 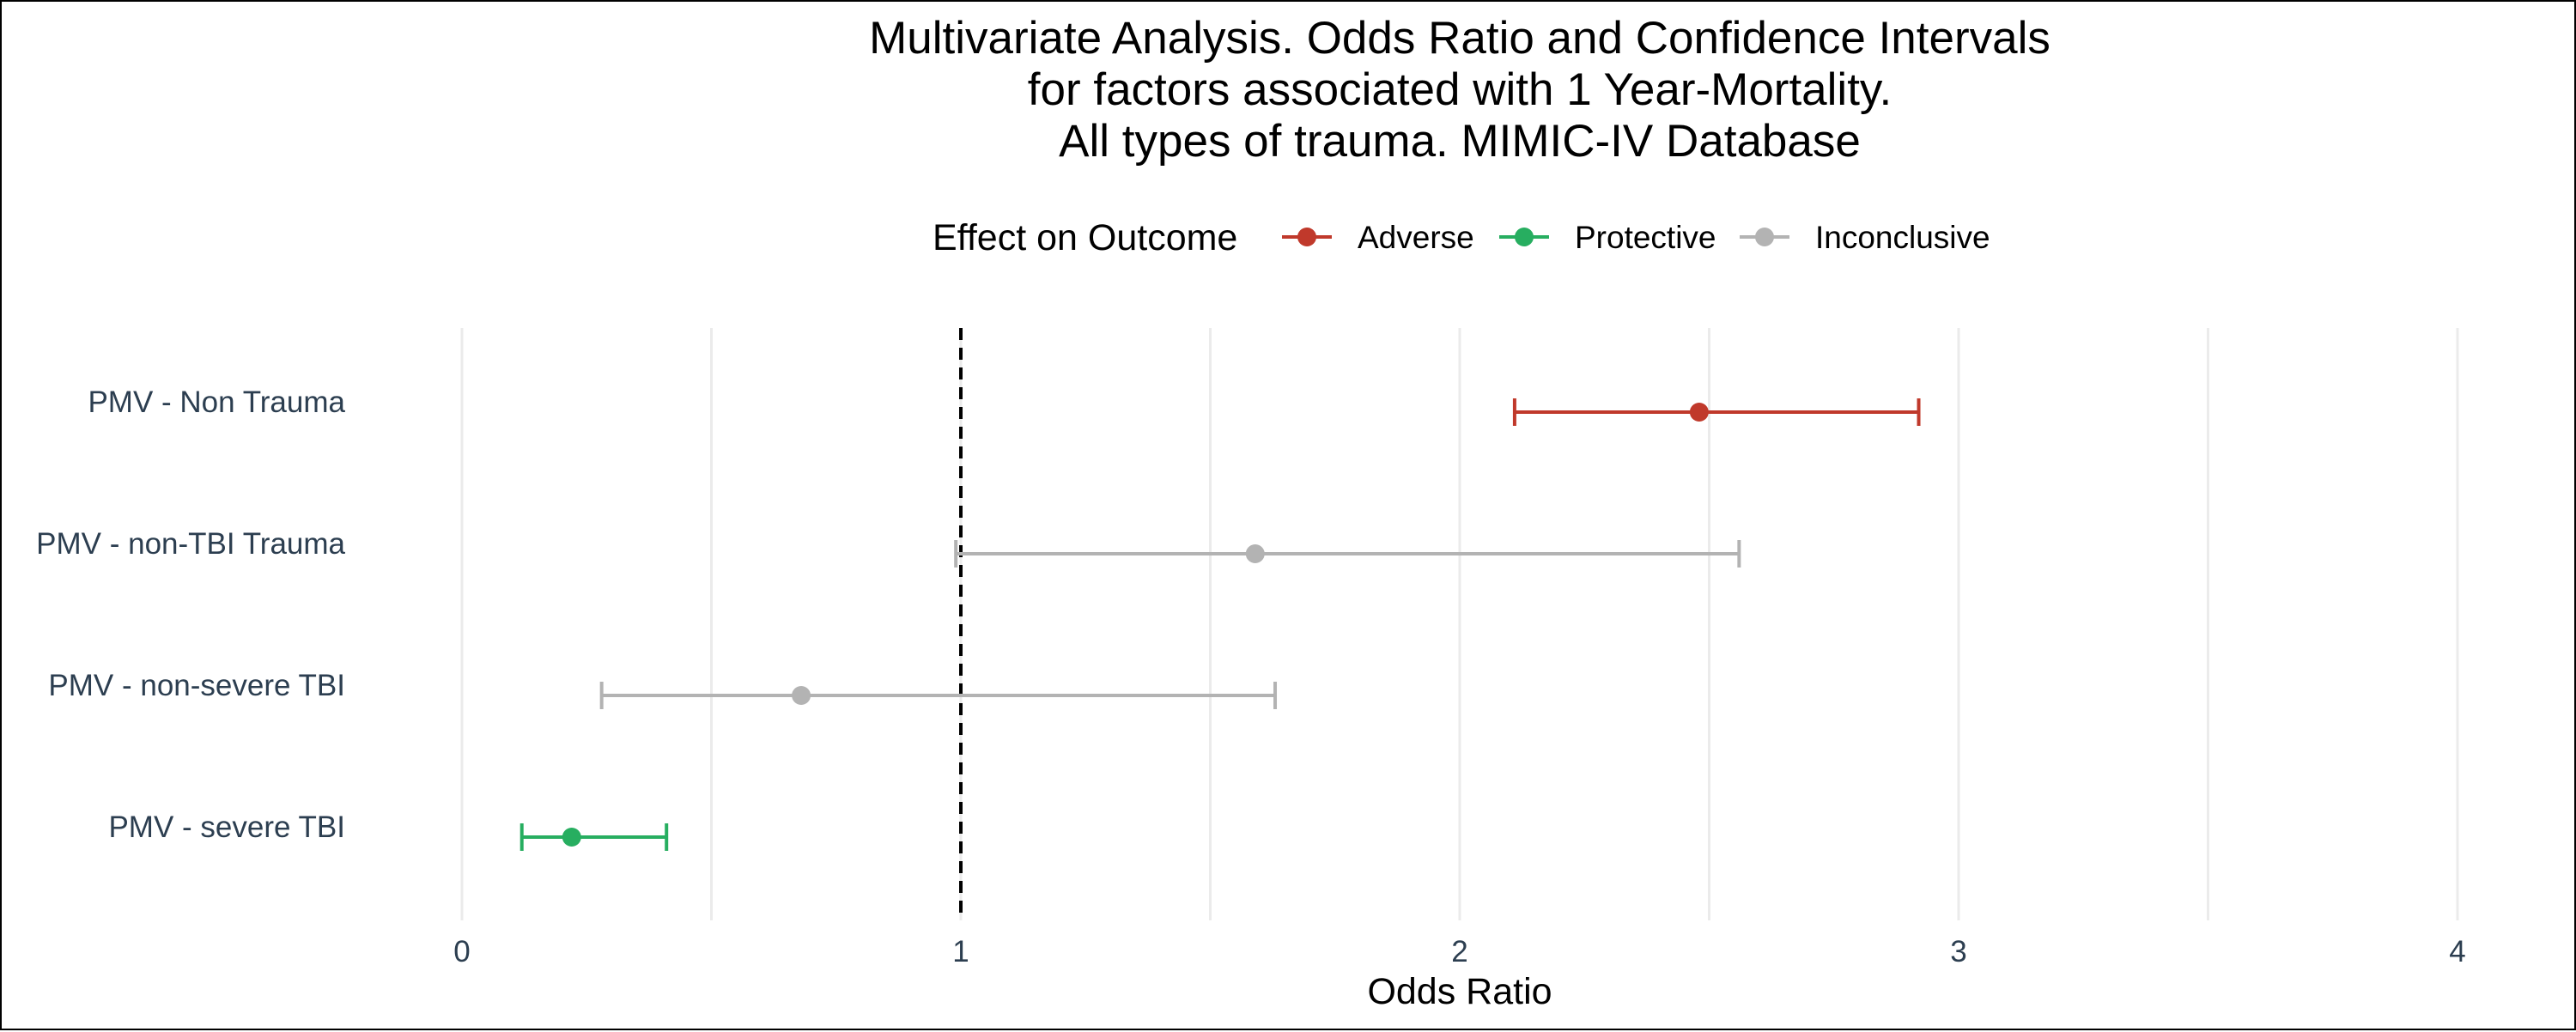 I want to click on legend-title: Effect on Outcome, so click(x=1085, y=237).